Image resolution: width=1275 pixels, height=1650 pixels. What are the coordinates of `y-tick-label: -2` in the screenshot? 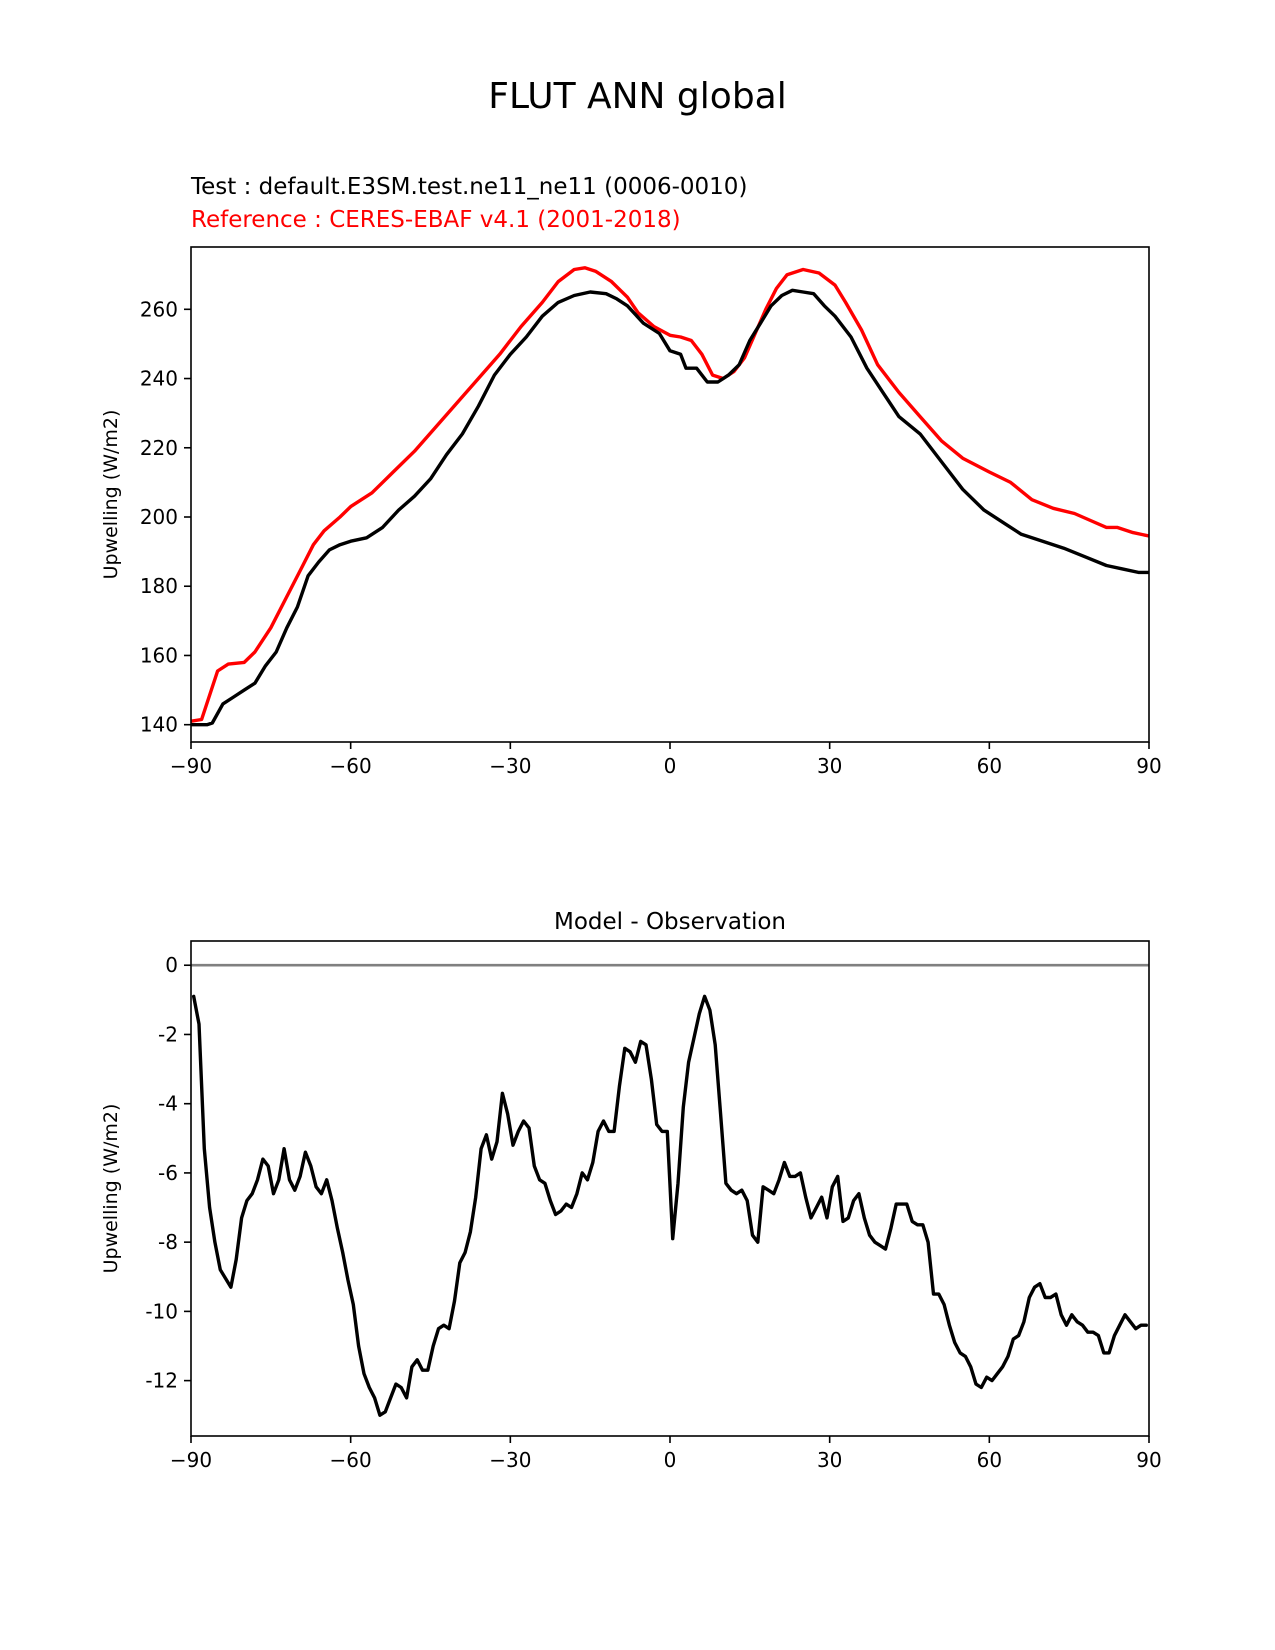 It's located at (168, 1034).